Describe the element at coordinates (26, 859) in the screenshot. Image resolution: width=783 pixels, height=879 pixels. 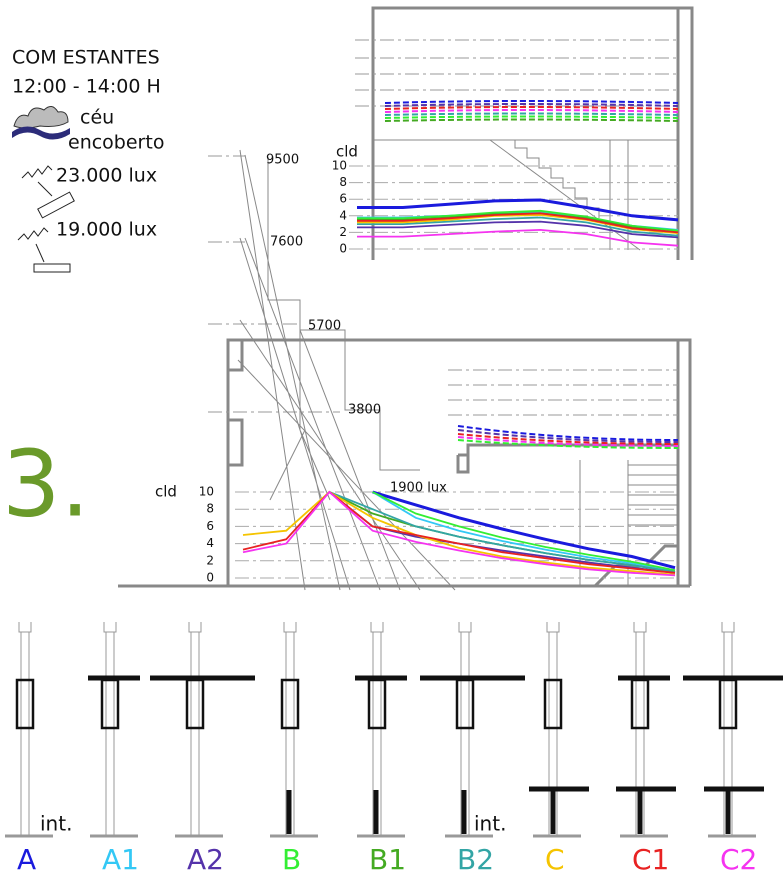
I see `legend-label: A` at that location.